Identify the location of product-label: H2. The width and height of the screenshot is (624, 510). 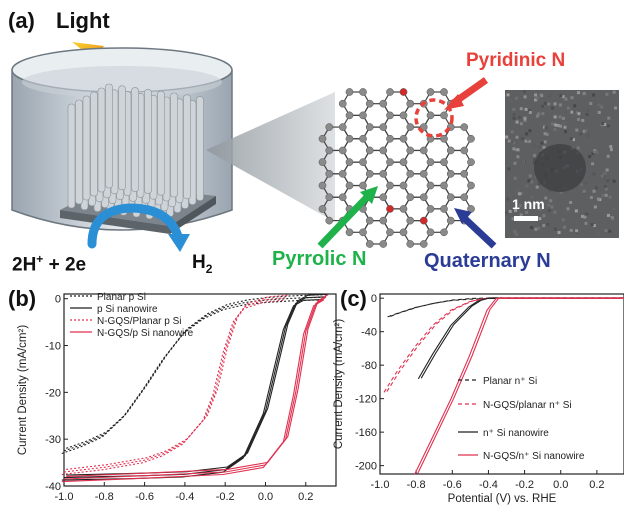
(202, 264).